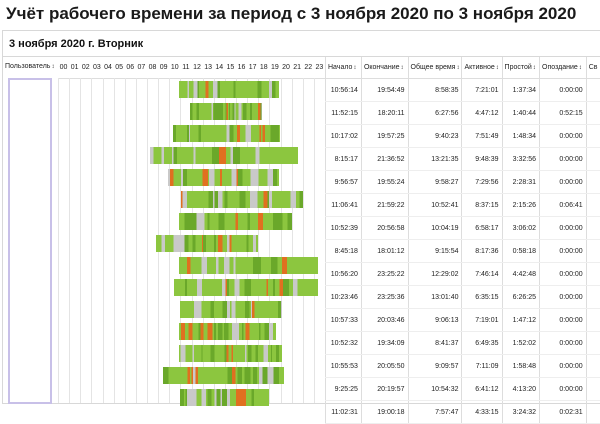  Describe the element at coordinates (520, 68) in the screenshot. I see `column-header-idle: Простой↕` at that location.